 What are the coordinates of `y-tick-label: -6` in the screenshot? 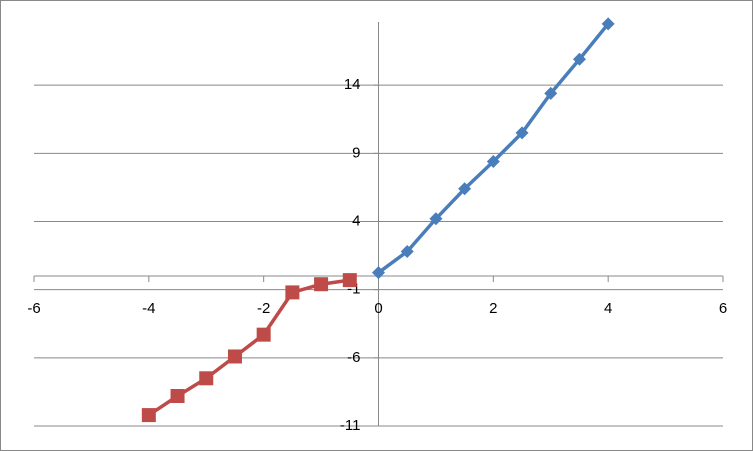 It's located at (353, 357).